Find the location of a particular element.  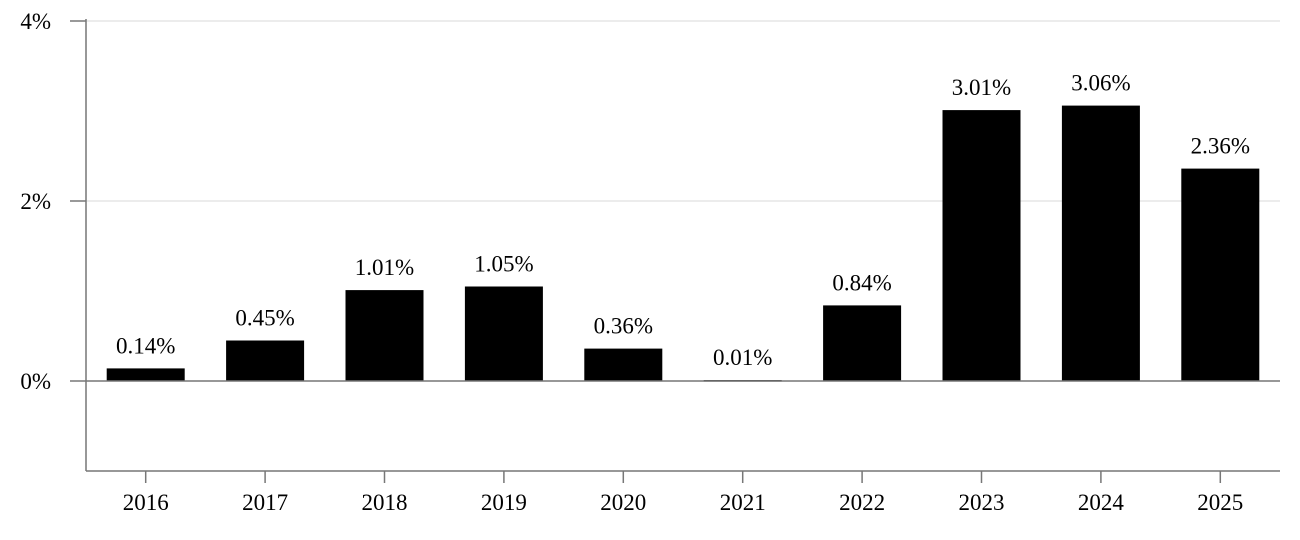

x-tick-label: 2017 is located at coordinates (265, 502).